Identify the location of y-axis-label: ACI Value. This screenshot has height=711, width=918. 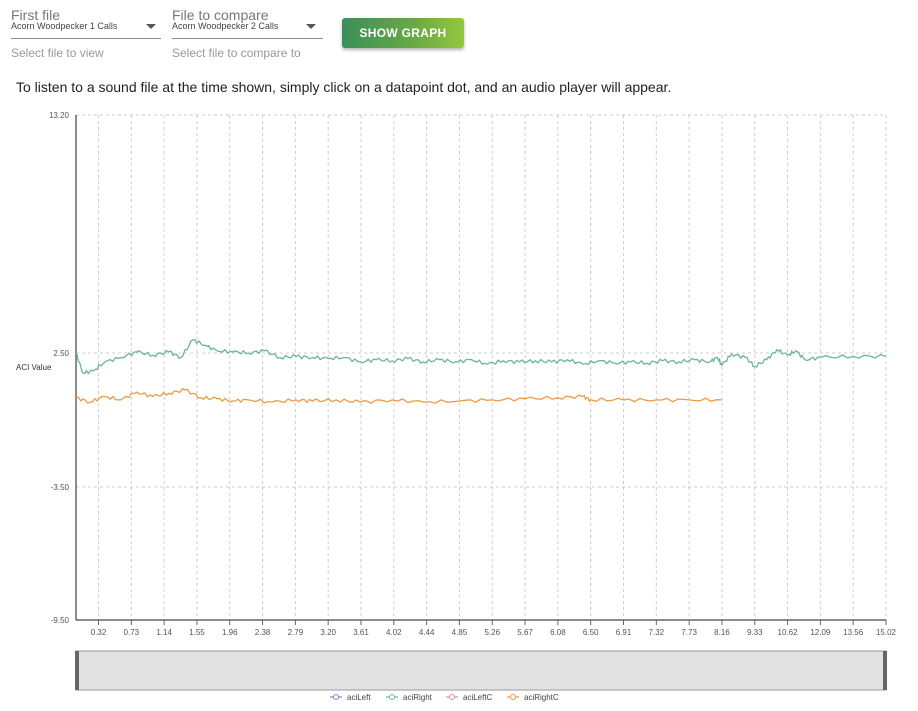
(34, 367).